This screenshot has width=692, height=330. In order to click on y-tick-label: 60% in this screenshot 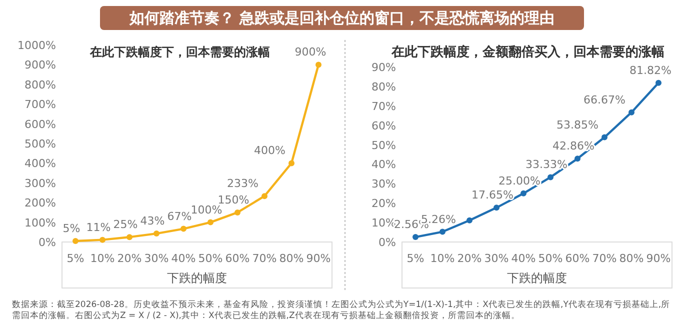, I will do `click(384, 125)`.